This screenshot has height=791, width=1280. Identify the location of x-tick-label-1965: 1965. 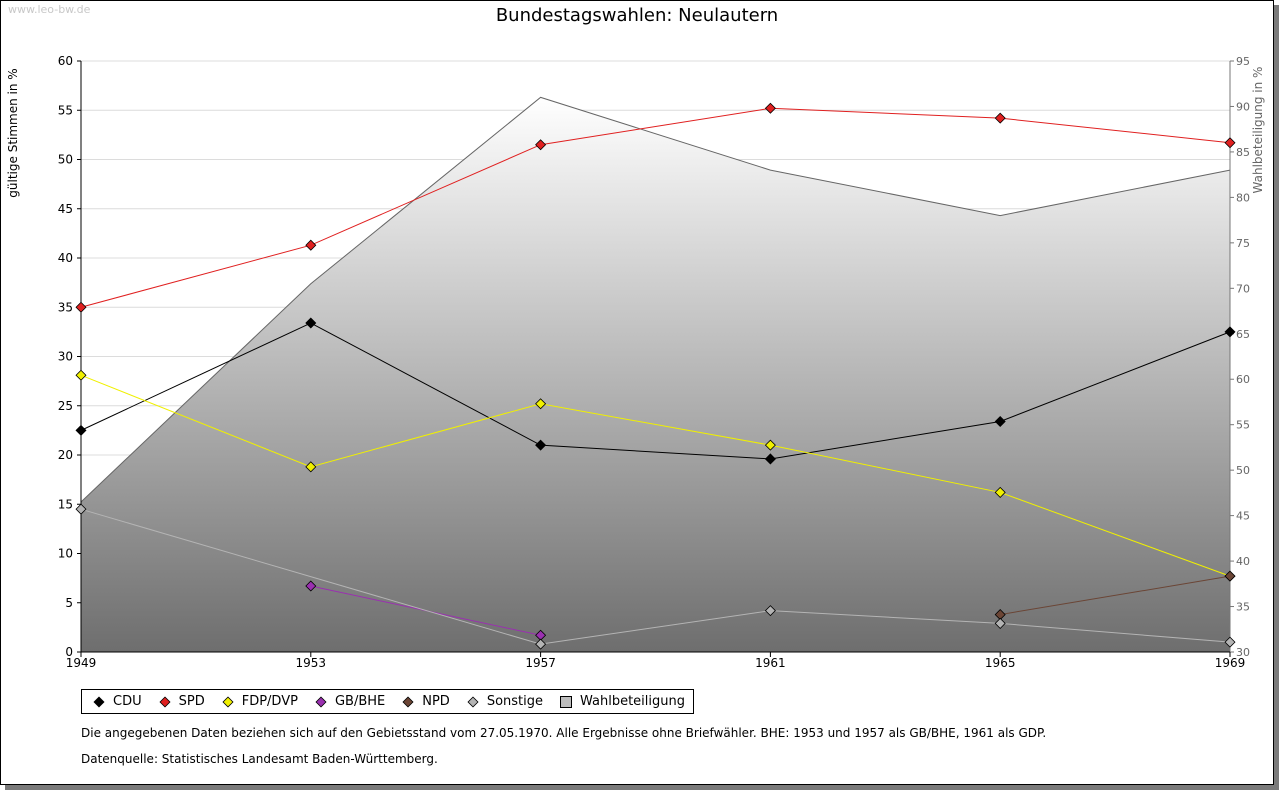
(1000, 663).